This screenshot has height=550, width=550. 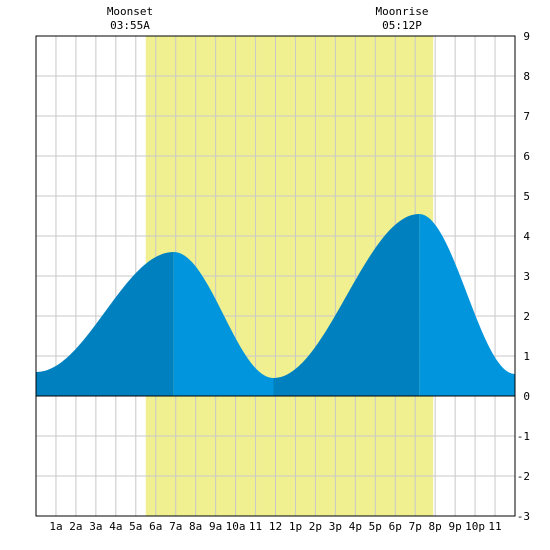 I want to click on x-tick-label: 3a, so click(x=95, y=526).